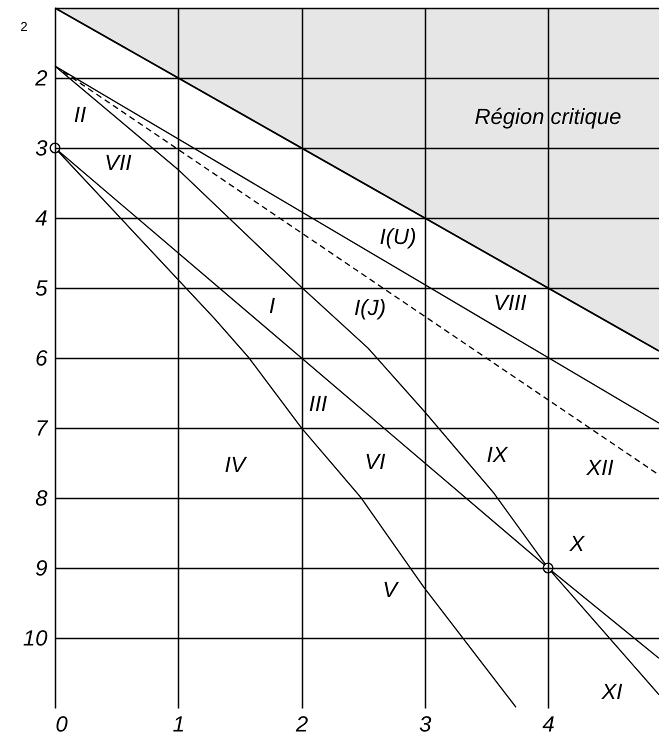 This screenshot has width=659, height=746. Describe the element at coordinates (272, 305) in the screenshot. I see `annotation: I` at that location.